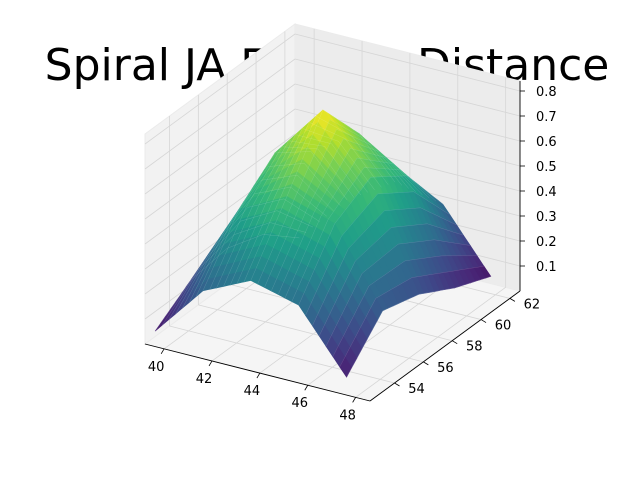 The image size is (640, 480). What do you see at coordinates (416, 389) in the screenshot?
I see `y-tick-label: 54` at bounding box center [416, 389].